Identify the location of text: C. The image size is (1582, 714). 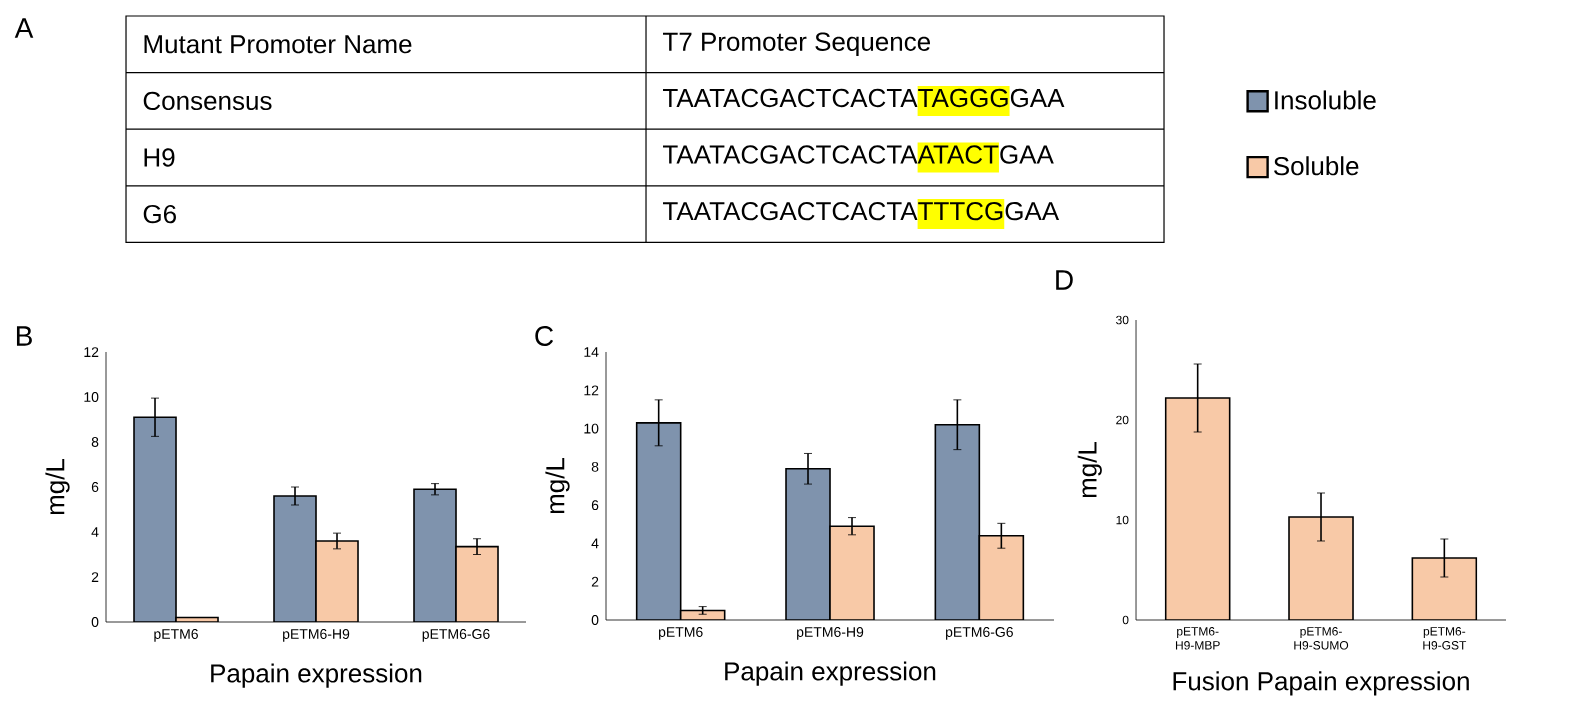
(544, 336).